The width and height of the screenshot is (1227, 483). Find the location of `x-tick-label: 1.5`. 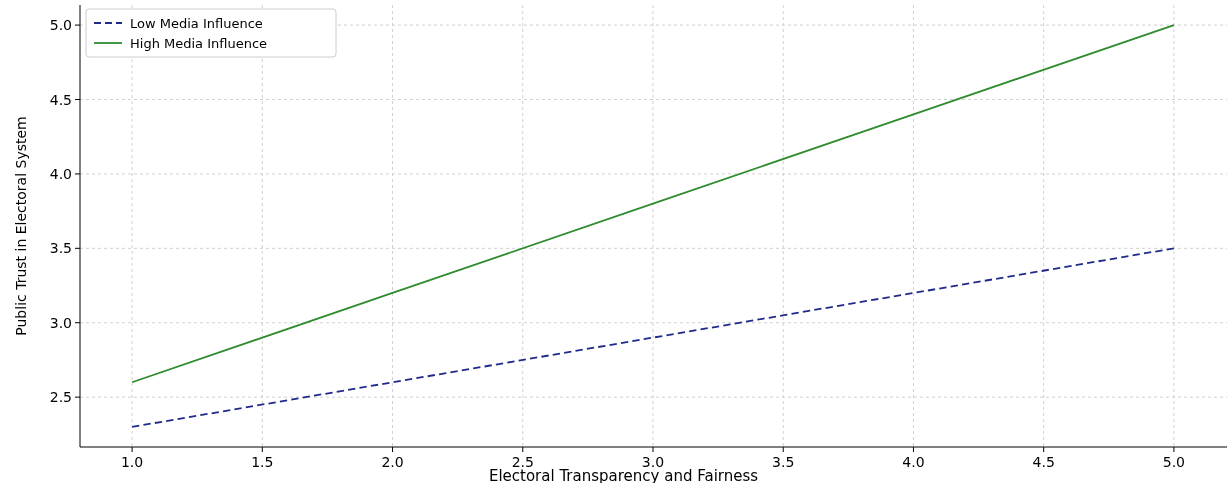

x-tick-label: 1.5 is located at coordinates (262, 462).